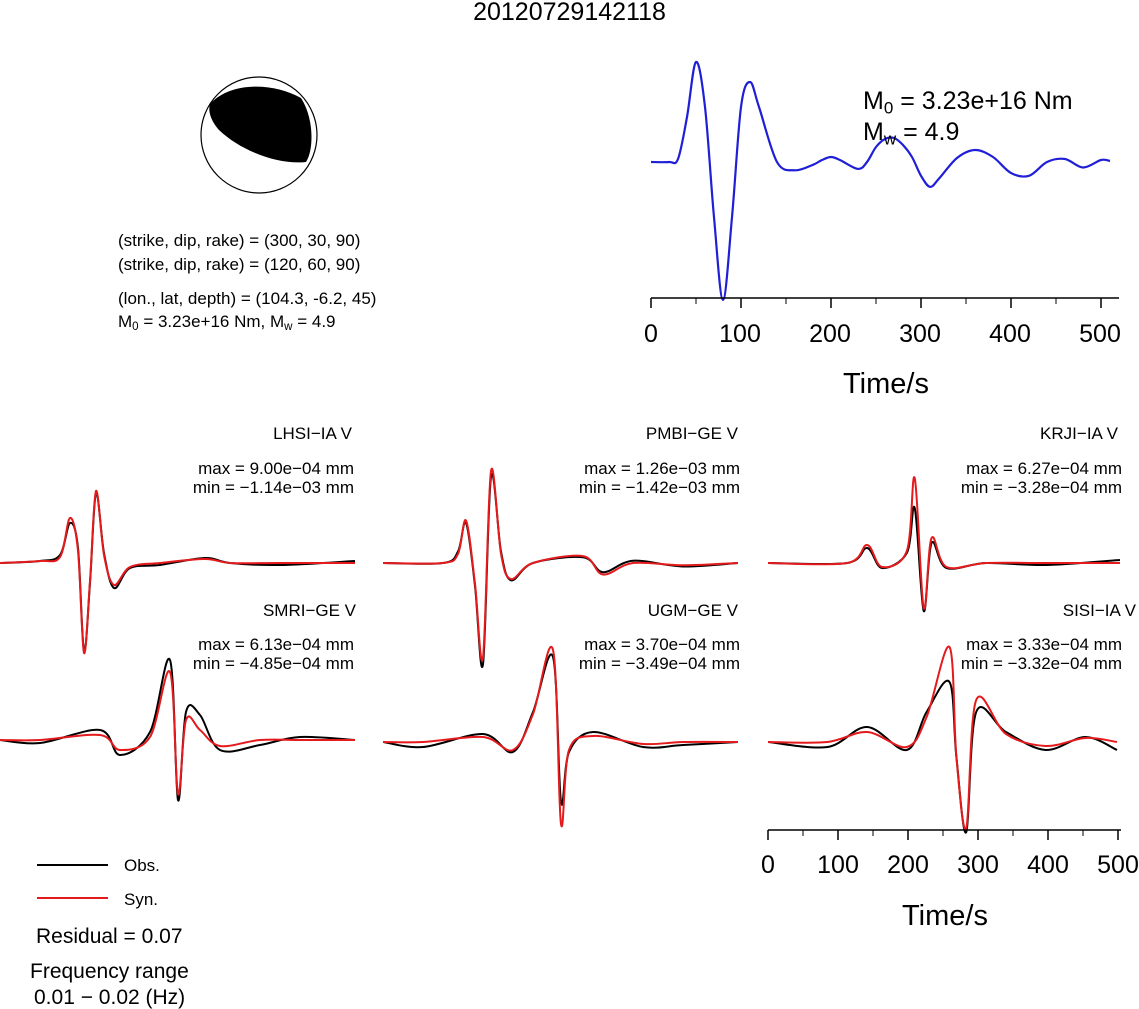 The width and height of the screenshot is (1139, 1009). I want to click on stf-mw-symbol: M, so click(873, 132).